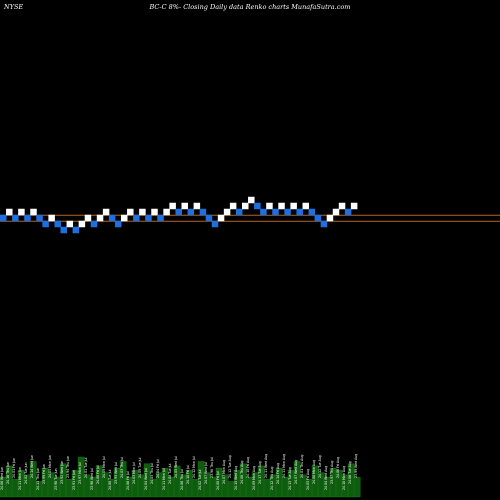 This screenshot has width=500, height=500. I want to click on date-label-47: 24.11 Mon Aug, so click(284, 466).